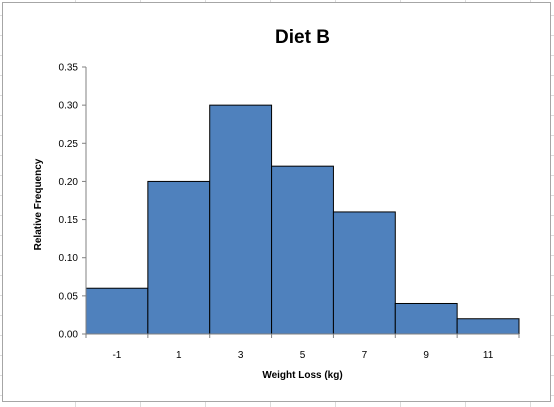 Image resolution: width=554 pixels, height=407 pixels. Describe the element at coordinates (426, 355) in the screenshot. I see `x-tick-label: 9` at that location.